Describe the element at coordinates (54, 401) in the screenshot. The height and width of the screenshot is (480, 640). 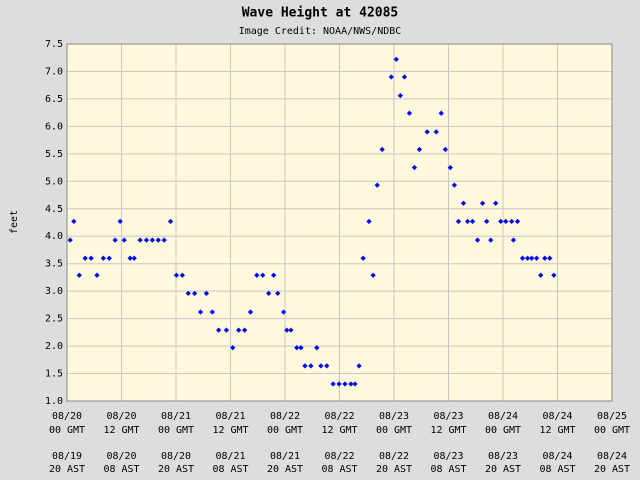
I see `y-tick-label: 1.0` at that location.